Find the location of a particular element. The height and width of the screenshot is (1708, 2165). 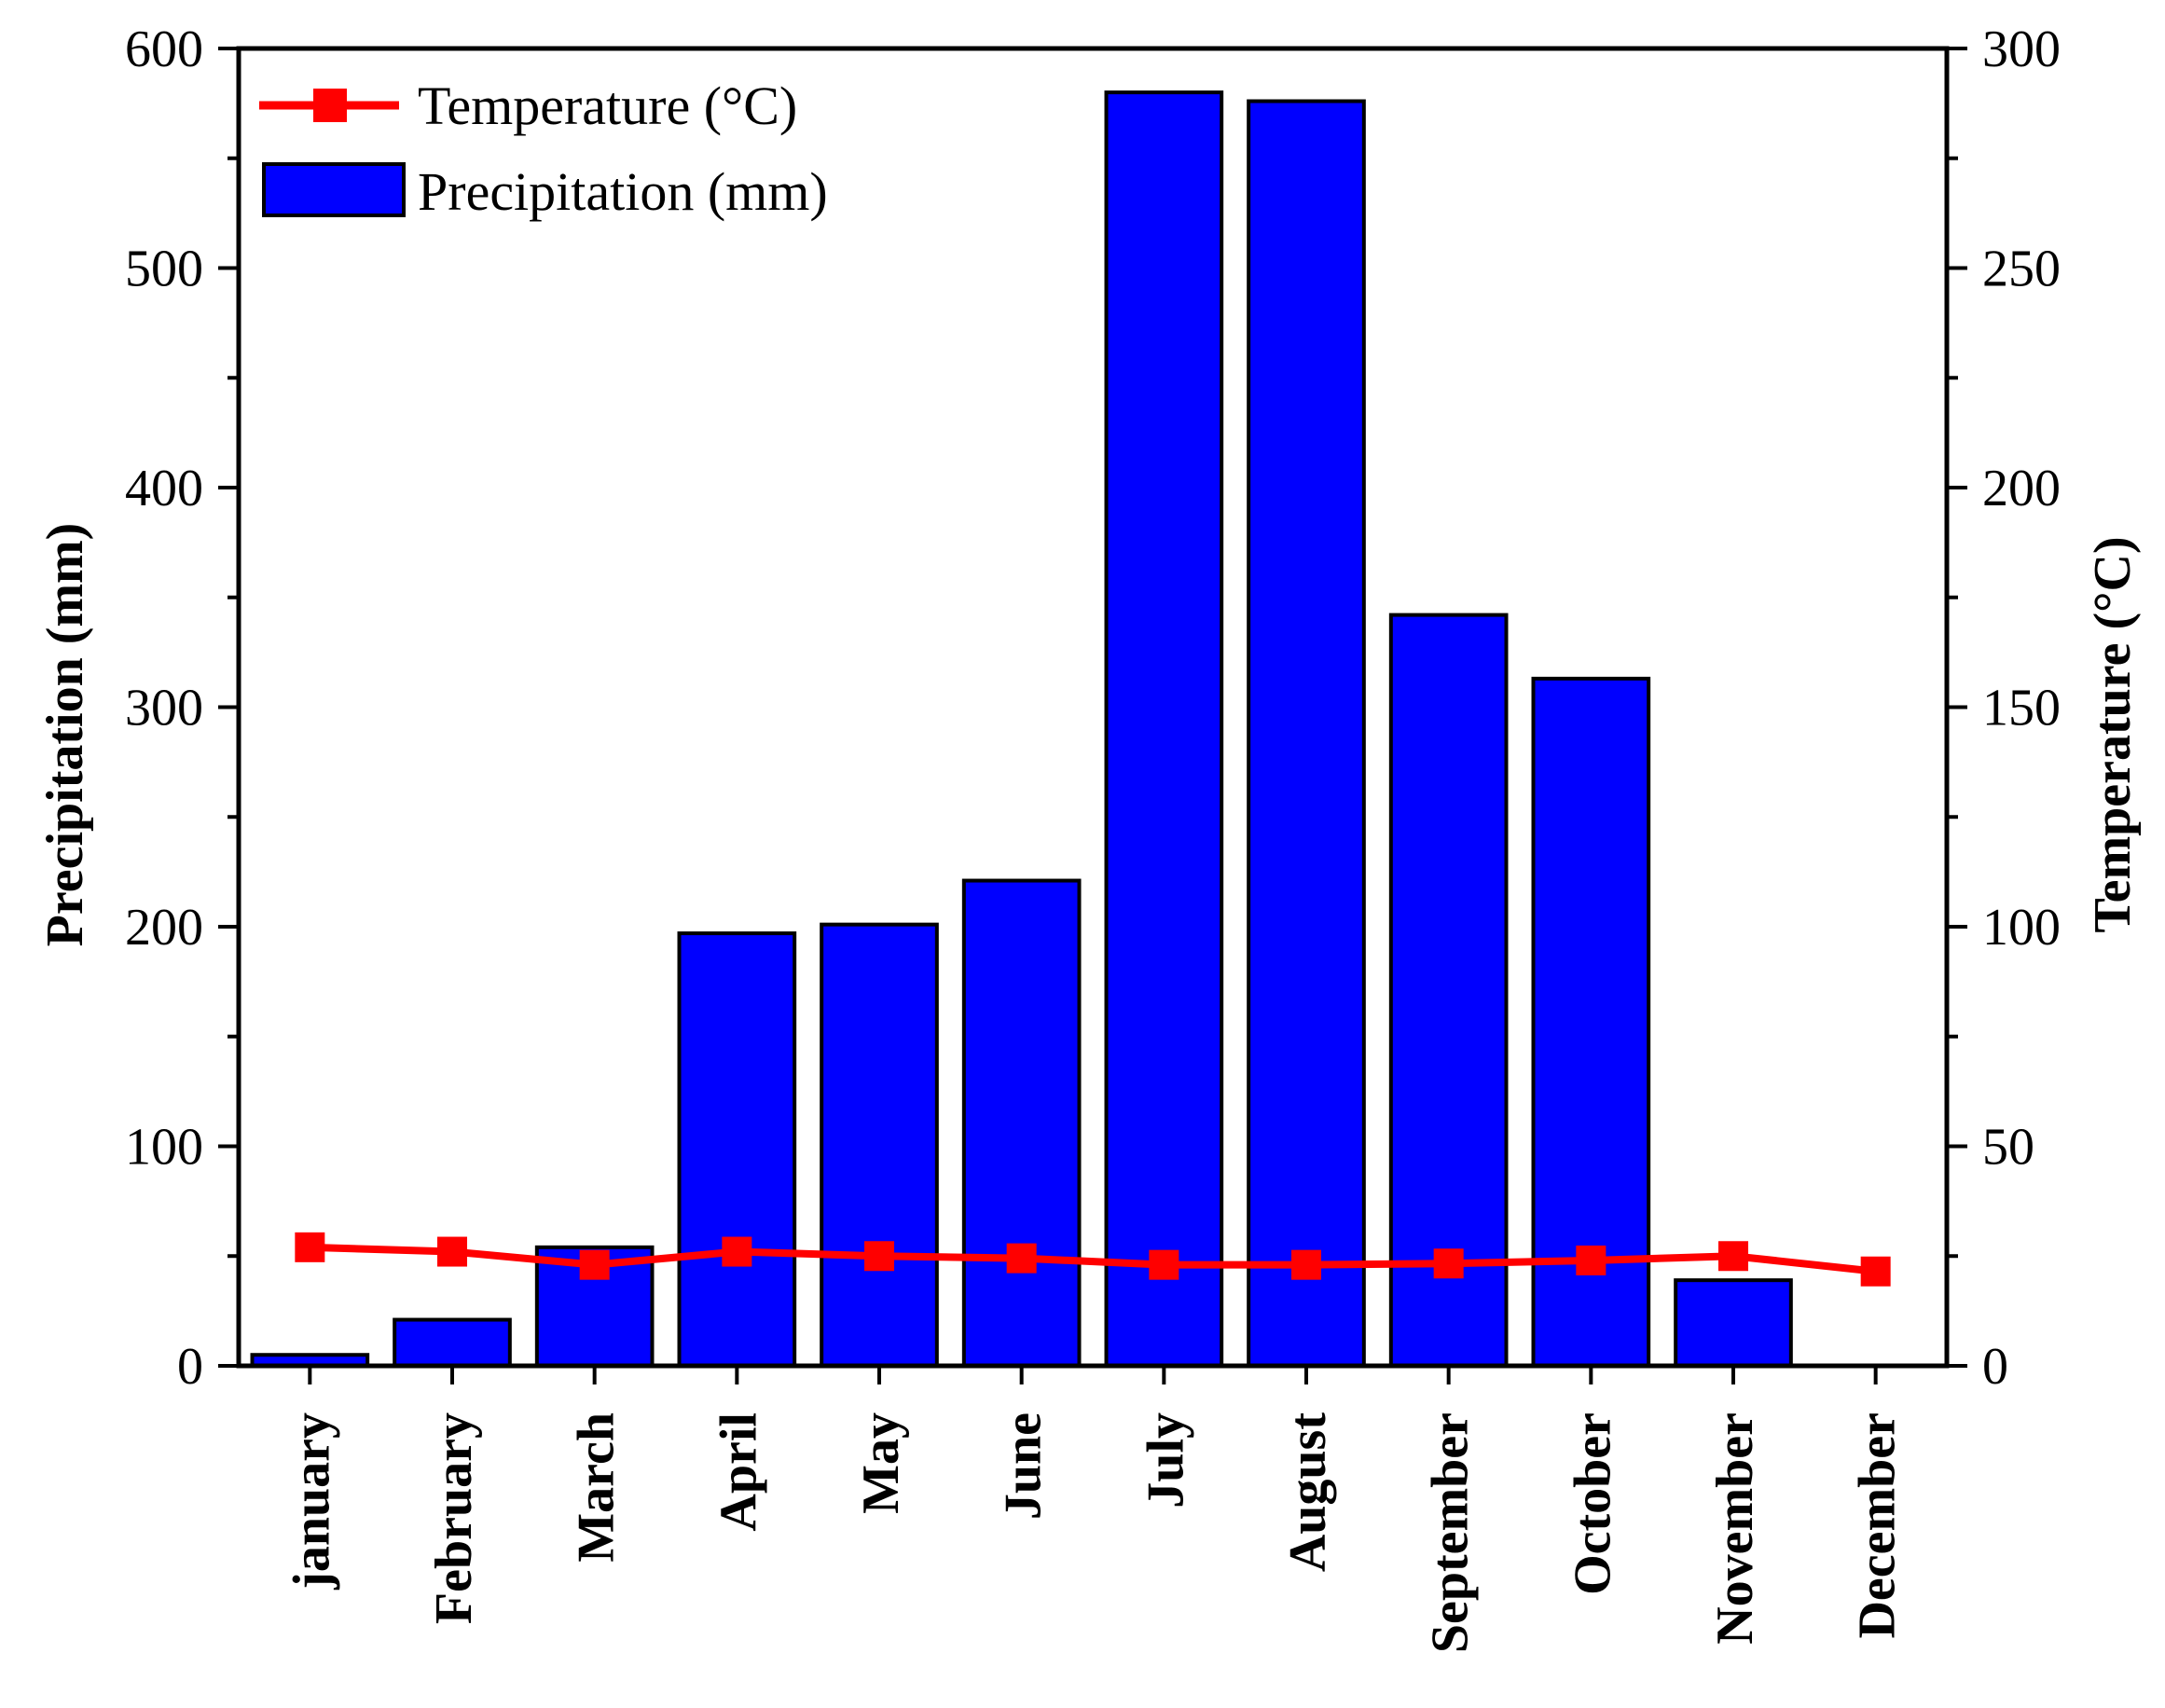

precipitation-bar-may is located at coordinates (879, 1145).